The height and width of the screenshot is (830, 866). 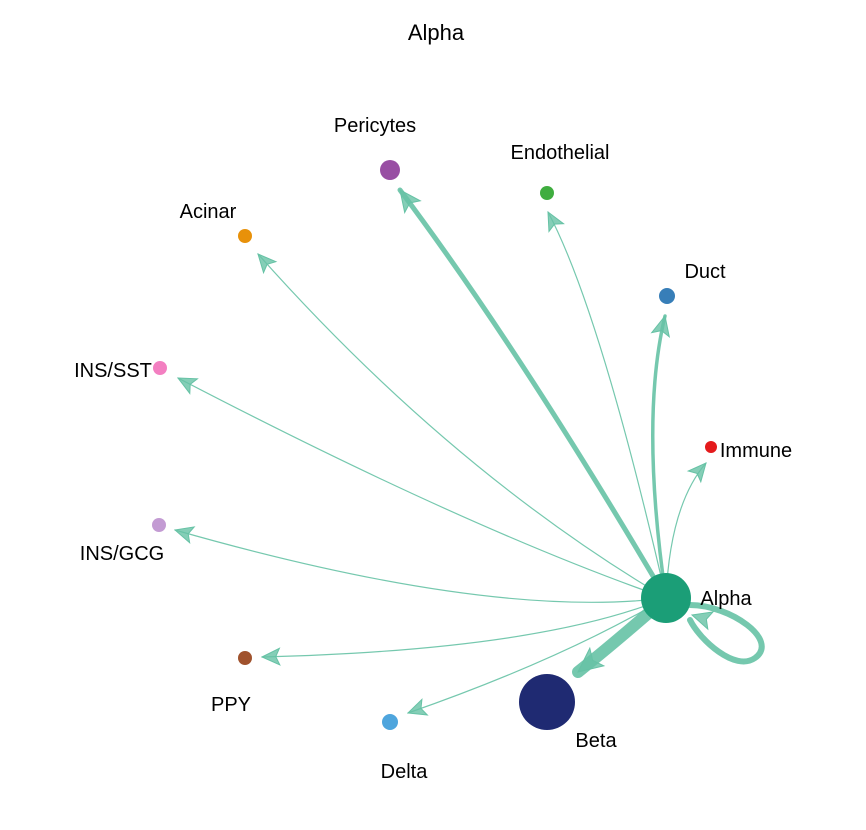 I want to click on edge-arrow-acinar, so click(x=267, y=264).